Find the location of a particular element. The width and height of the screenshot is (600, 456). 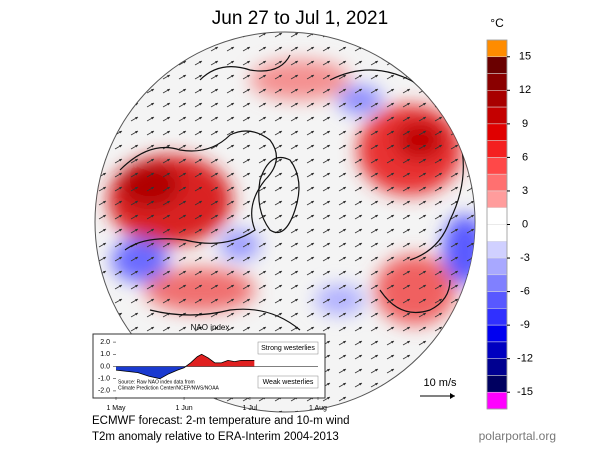

colorbar-tick-label: -6 is located at coordinates (525, 291).